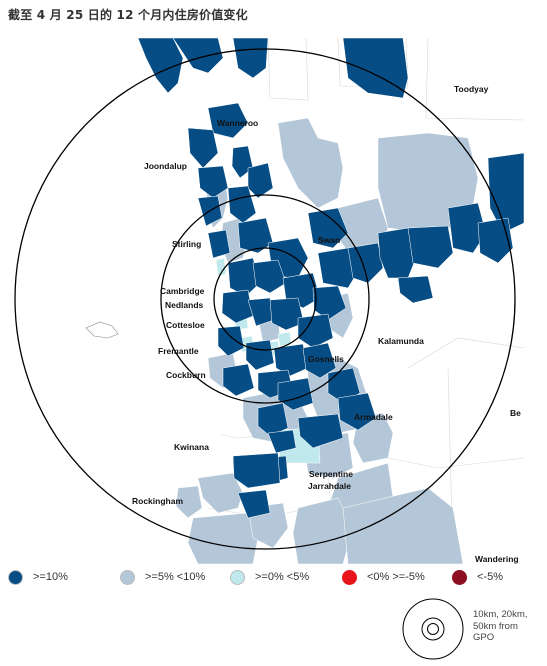 This screenshot has height=666, width=547. I want to click on legend: >=10% >=5% <10% >=0% <5% <0% >=-5% <-5%, so click(273, 577).